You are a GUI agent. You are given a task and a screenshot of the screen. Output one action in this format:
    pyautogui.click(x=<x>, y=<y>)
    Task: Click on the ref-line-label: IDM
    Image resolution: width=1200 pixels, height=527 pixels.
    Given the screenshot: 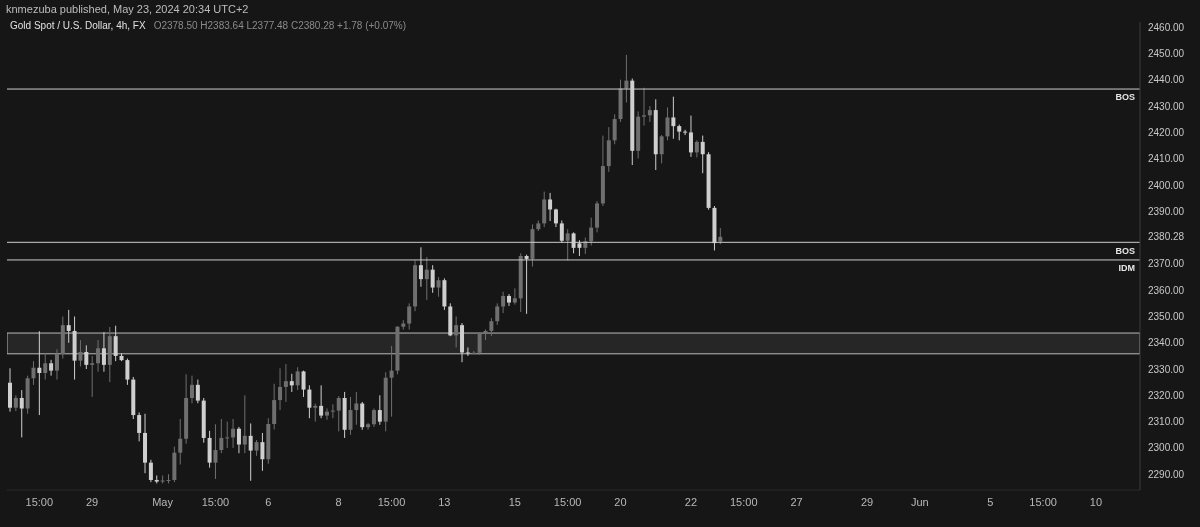 What is the action you would take?
    pyautogui.click(x=1126, y=268)
    